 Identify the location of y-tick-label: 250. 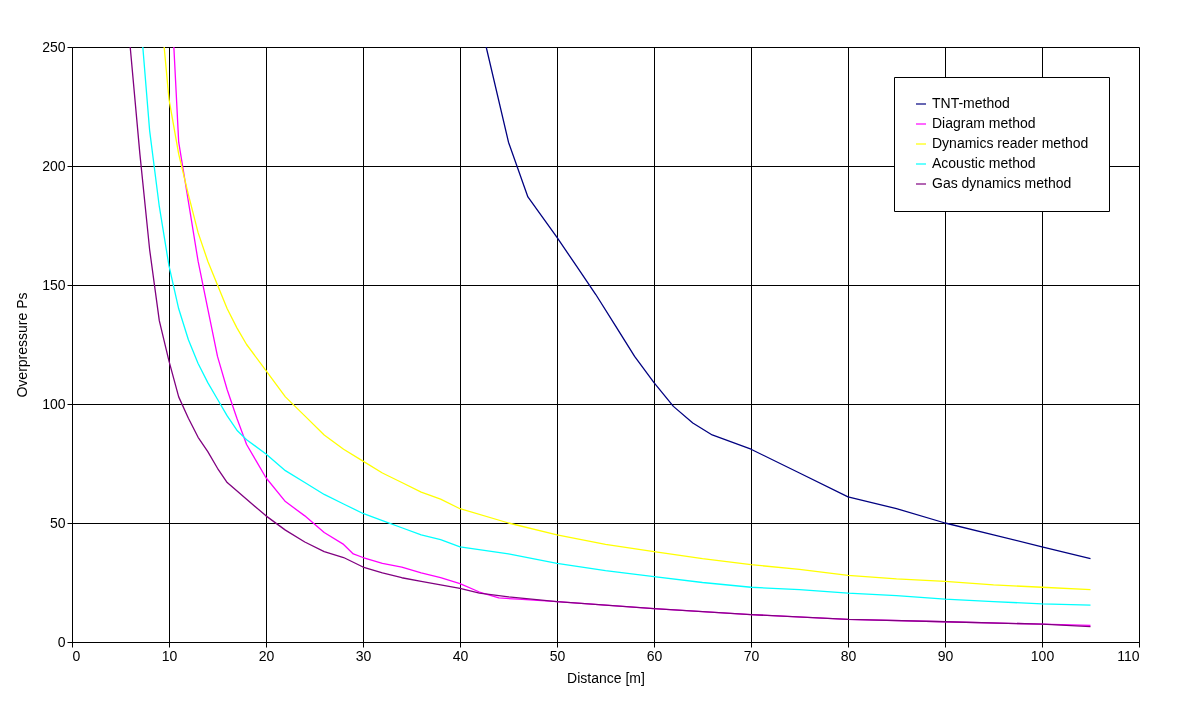
(54, 46).